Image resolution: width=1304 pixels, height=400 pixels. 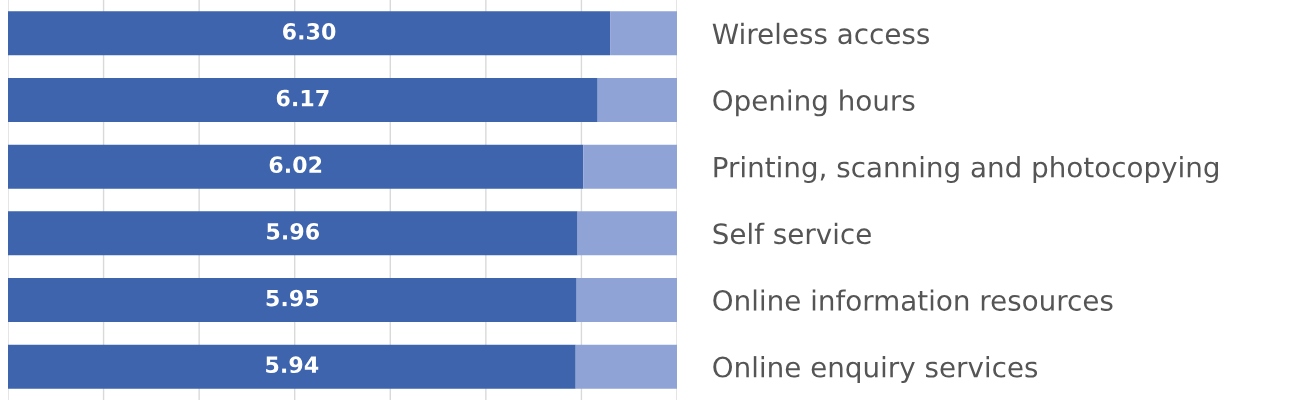 What do you see at coordinates (913, 300) in the screenshot?
I see `y-tick-label: Online information resources` at bounding box center [913, 300].